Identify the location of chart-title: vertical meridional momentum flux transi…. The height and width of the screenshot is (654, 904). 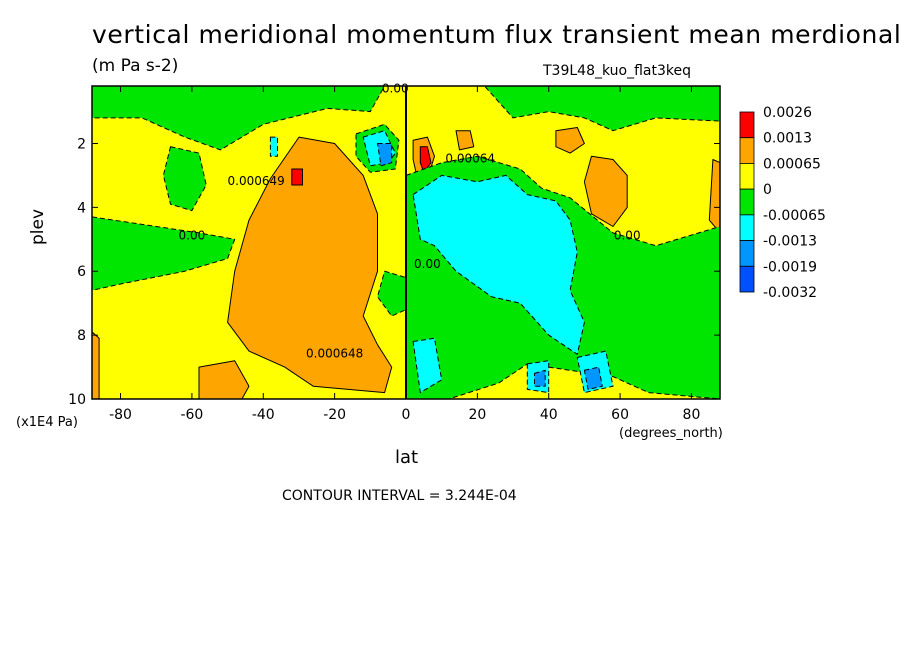
(497, 34).